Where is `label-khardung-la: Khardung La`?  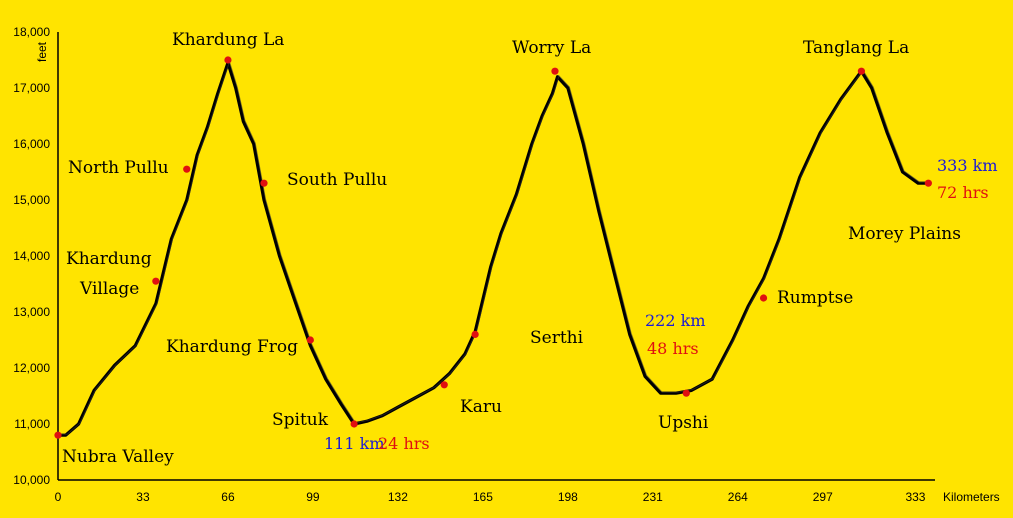
label-khardung-la: Khardung La is located at coordinates (228, 40).